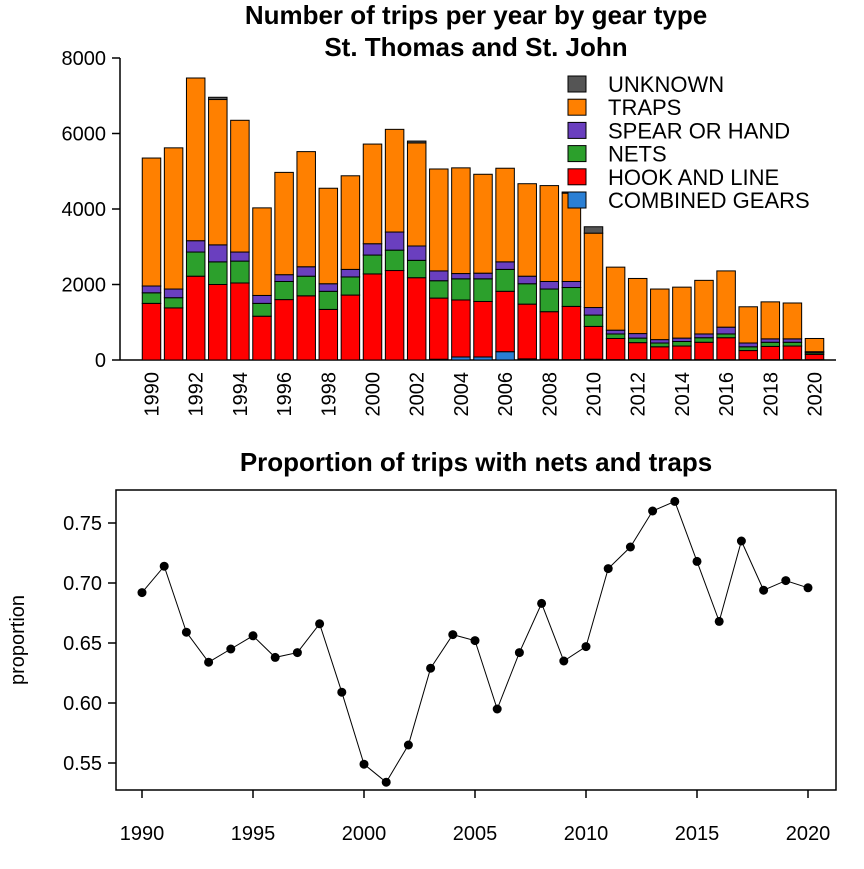 The height and width of the screenshot is (869, 864). I want to click on bar-chart-x-tick-label: 1998, so click(329, 394).